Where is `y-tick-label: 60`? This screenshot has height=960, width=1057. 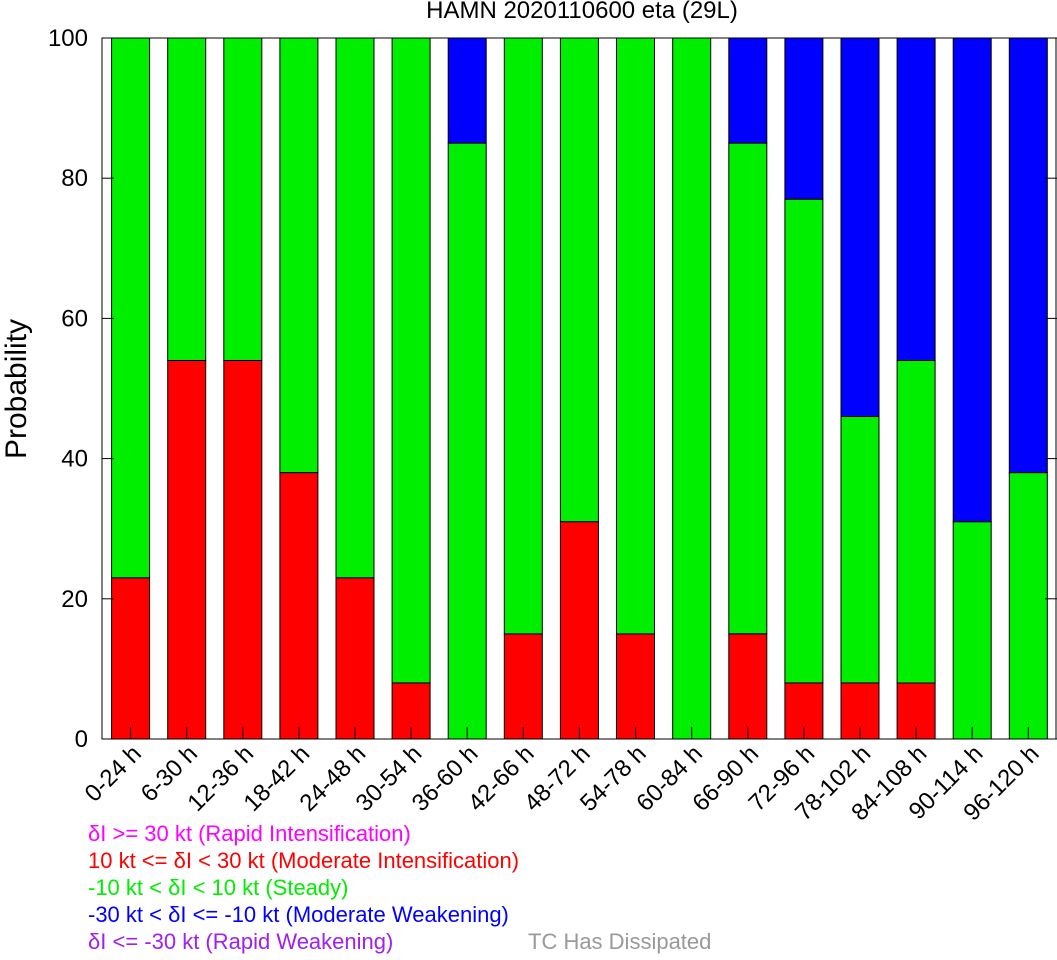 y-tick-label: 60 is located at coordinates (74, 318).